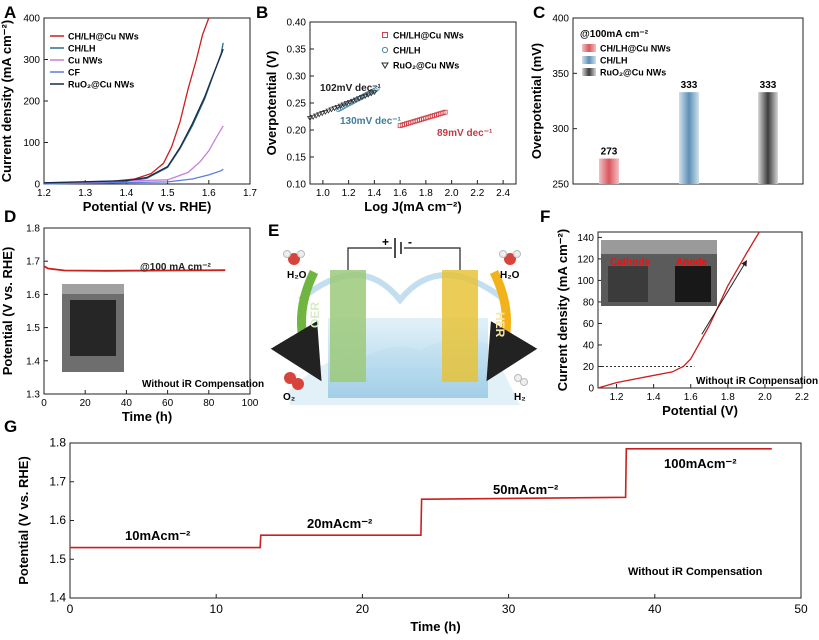  Describe the element at coordinates (340, 523) in the screenshot. I see `step-current-label: 20mAcm⁻²` at that location.